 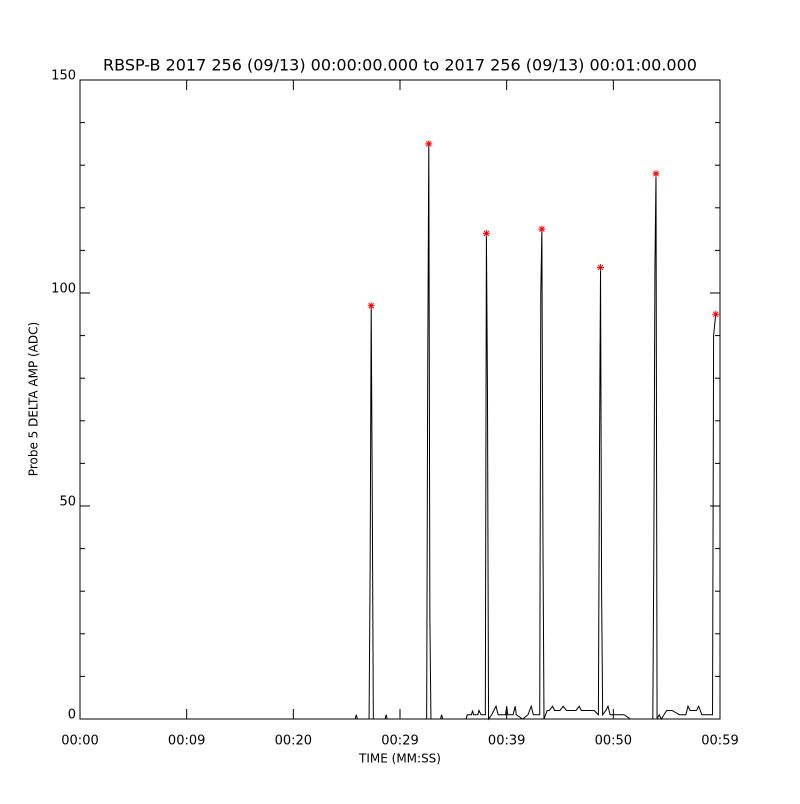 I want to click on x-tick-label: 00:00, so click(x=79, y=741).